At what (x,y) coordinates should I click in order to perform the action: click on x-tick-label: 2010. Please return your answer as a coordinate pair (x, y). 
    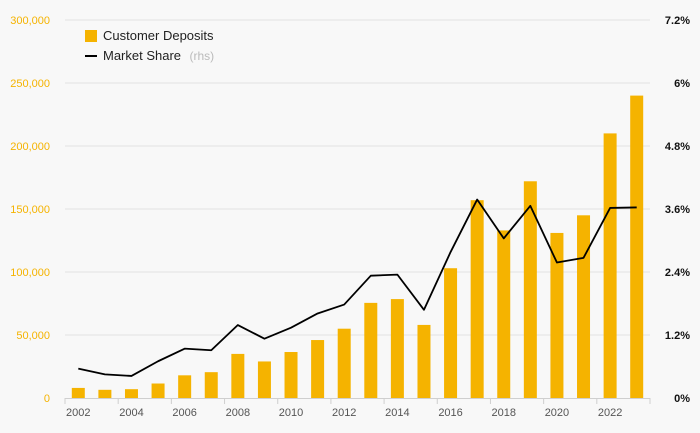
    Looking at the image, I should click on (291, 413).